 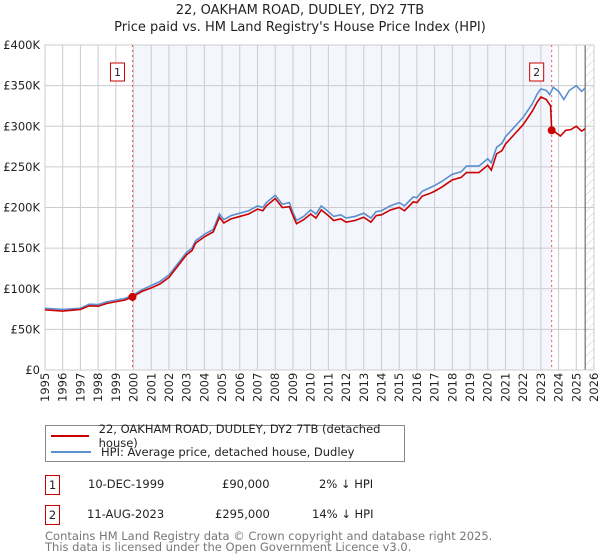 What do you see at coordinates (21, 289) in the screenshot?
I see `y-tick-label: £100K` at bounding box center [21, 289].